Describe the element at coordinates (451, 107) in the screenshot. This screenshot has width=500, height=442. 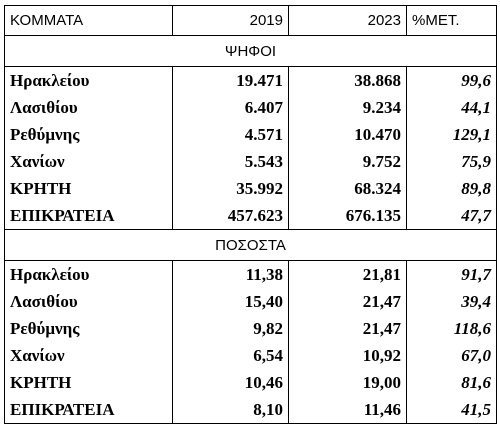
I see `row-change: 44,1` at that location.